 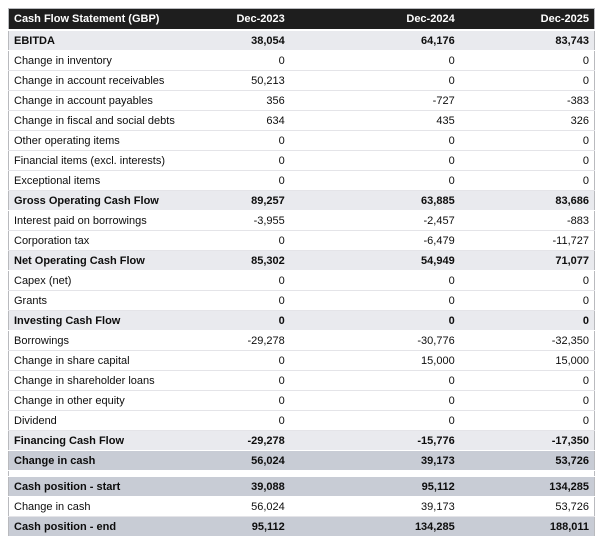 What do you see at coordinates (96, 280) in the screenshot?
I see `row-label: Capex (net)` at bounding box center [96, 280].